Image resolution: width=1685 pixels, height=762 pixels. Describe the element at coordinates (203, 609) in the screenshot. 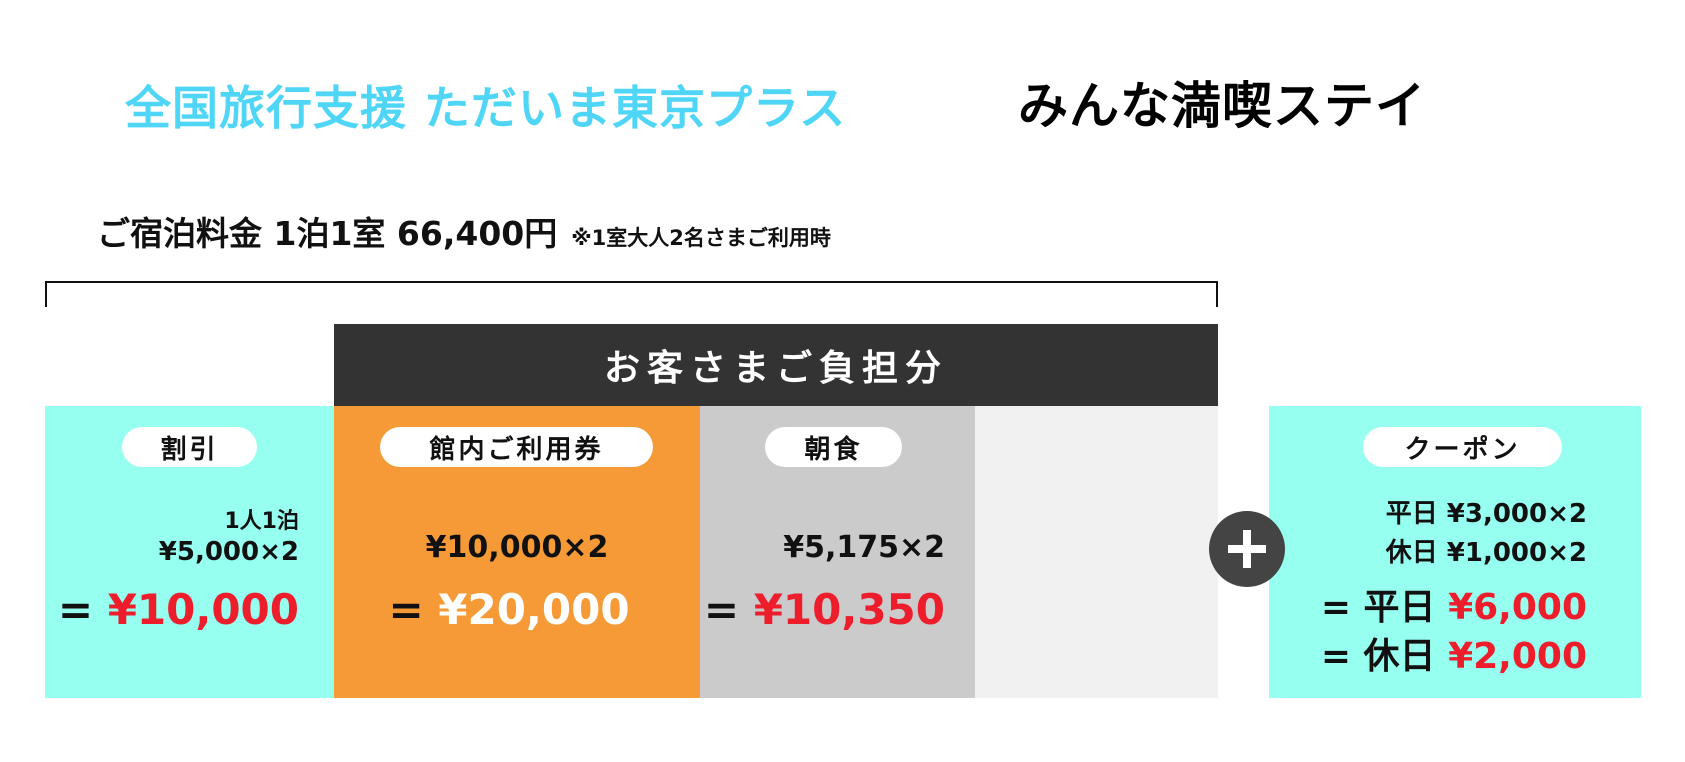

I see `discount-total: ¥10,000` at that location.